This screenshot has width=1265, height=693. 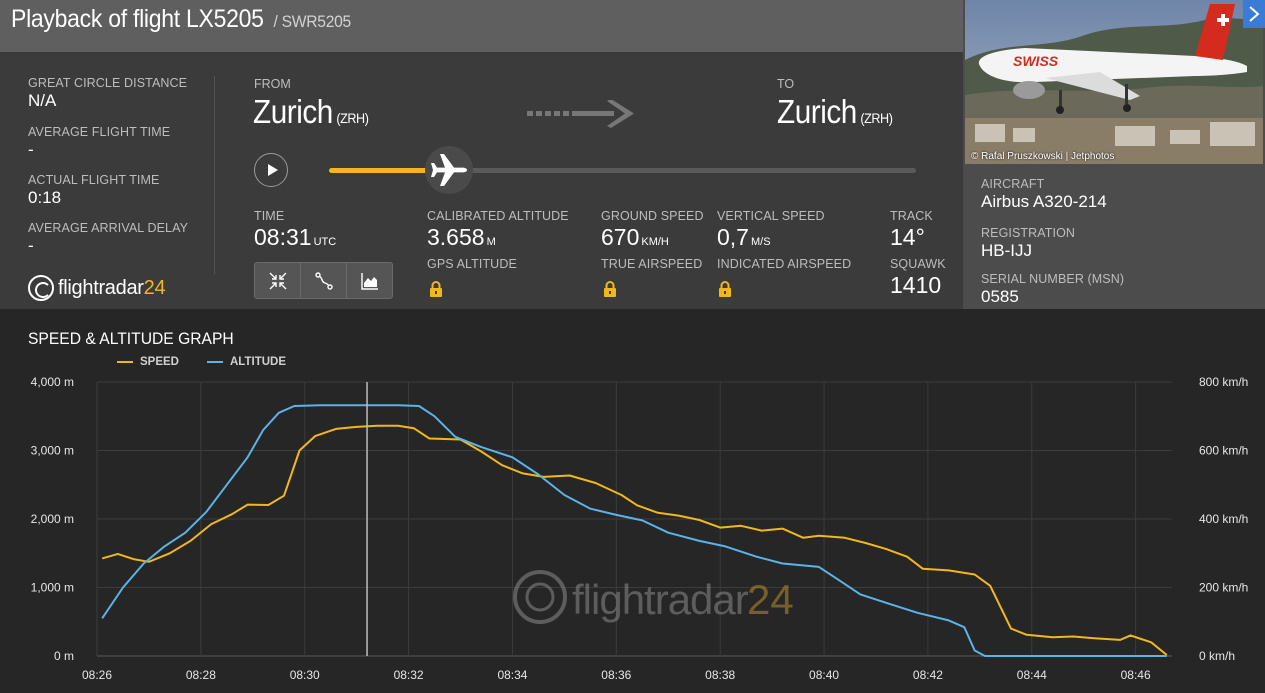 I want to click on metric-label: TRUE AIRSPEED, so click(x=652, y=264).